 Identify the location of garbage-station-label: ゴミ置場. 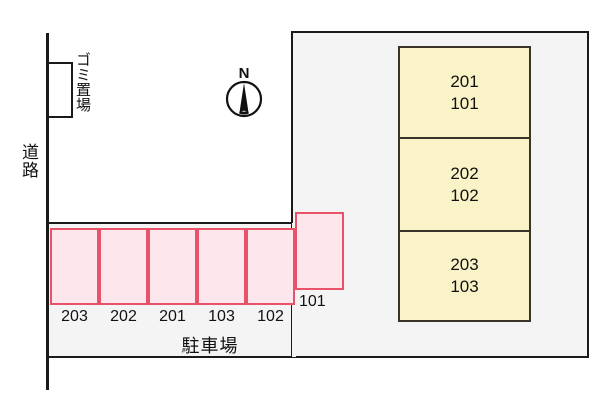
(82, 82).